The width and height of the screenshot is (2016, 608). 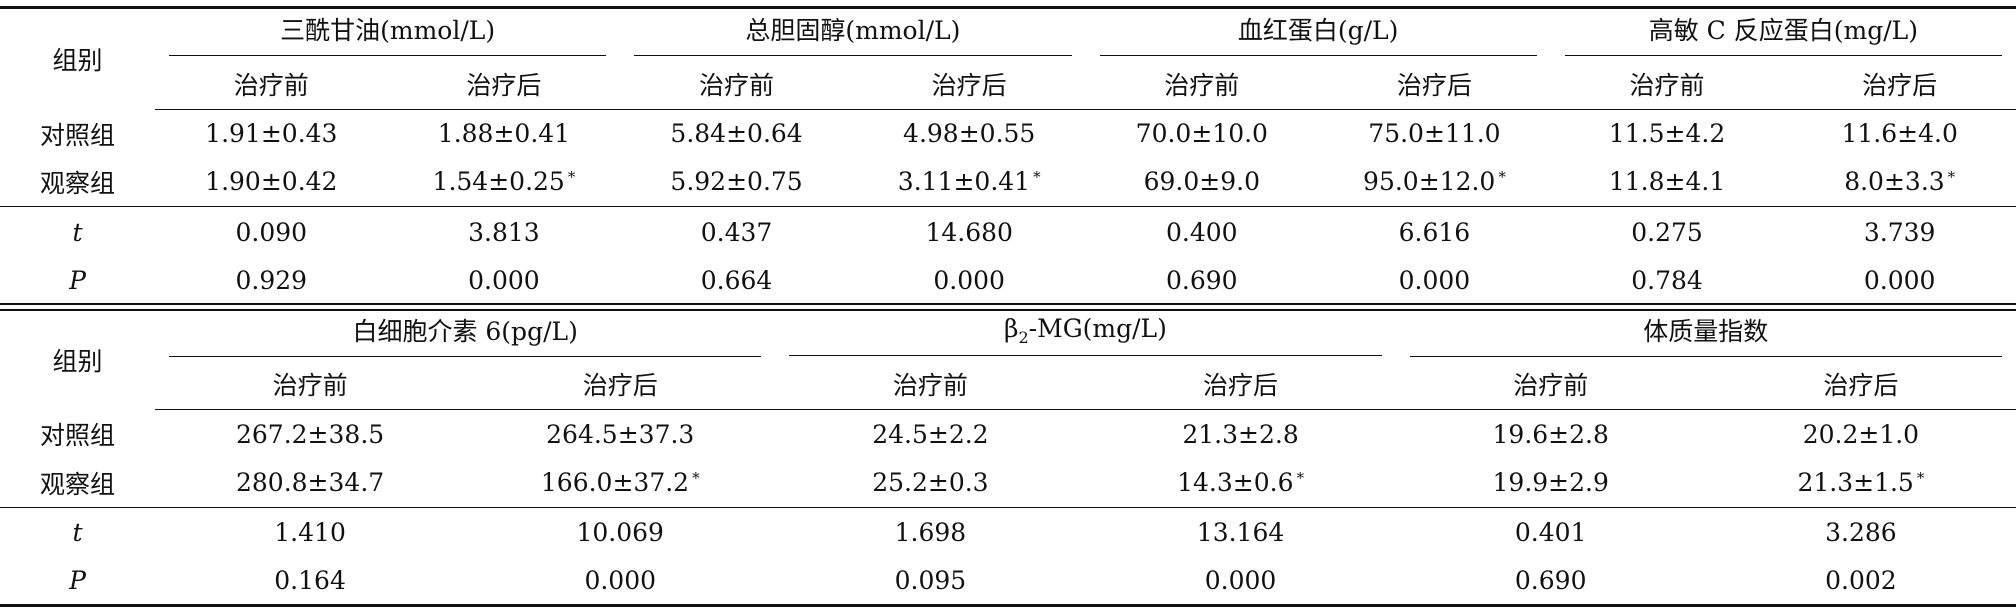 I want to click on cell-text: 264.5±37.3, so click(x=620, y=434).